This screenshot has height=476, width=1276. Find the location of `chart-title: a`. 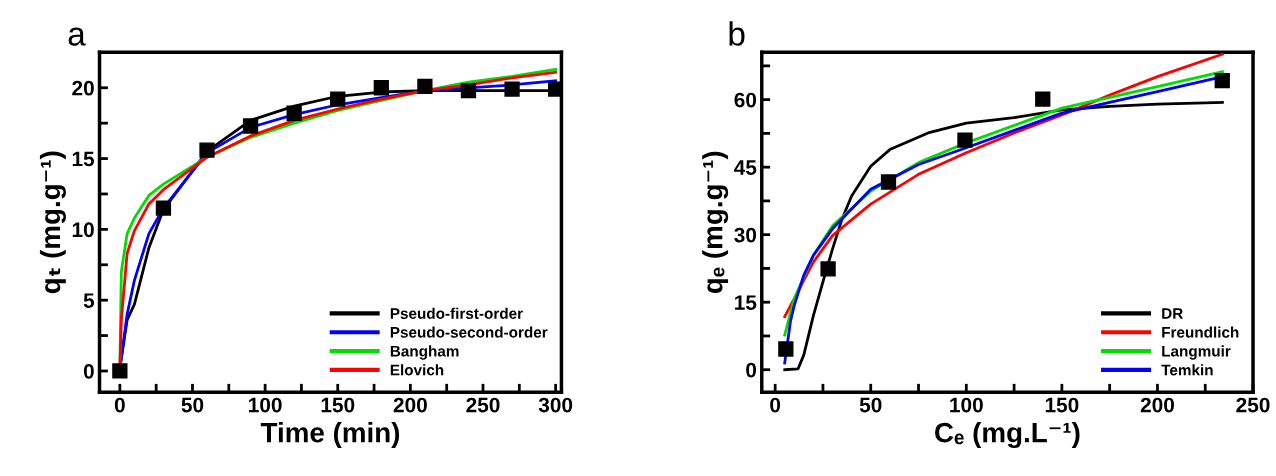

chart-title: a is located at coordinates (77, 36).